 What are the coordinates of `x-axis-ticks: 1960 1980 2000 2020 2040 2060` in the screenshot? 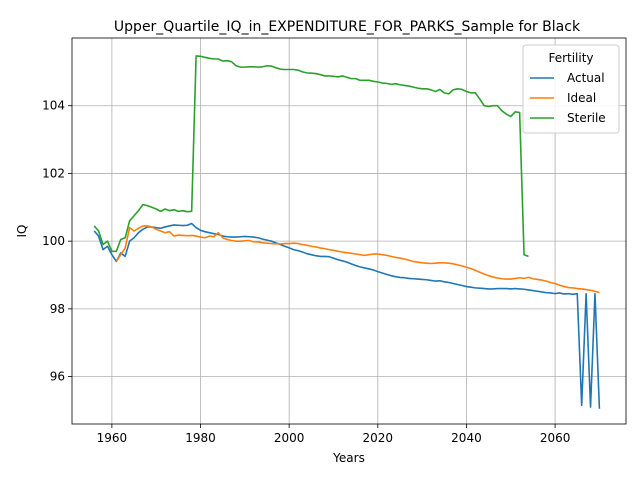 It's located at (334, 434).